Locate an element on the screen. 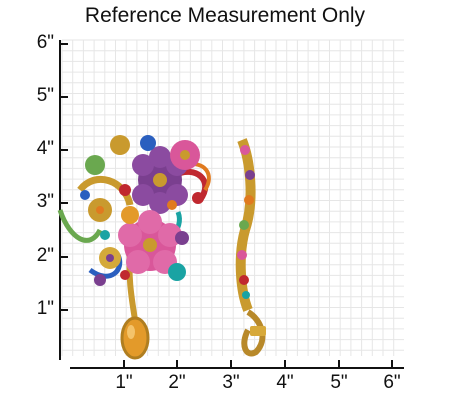  y-tick-label: 1" is located at coordinates (45, 308).